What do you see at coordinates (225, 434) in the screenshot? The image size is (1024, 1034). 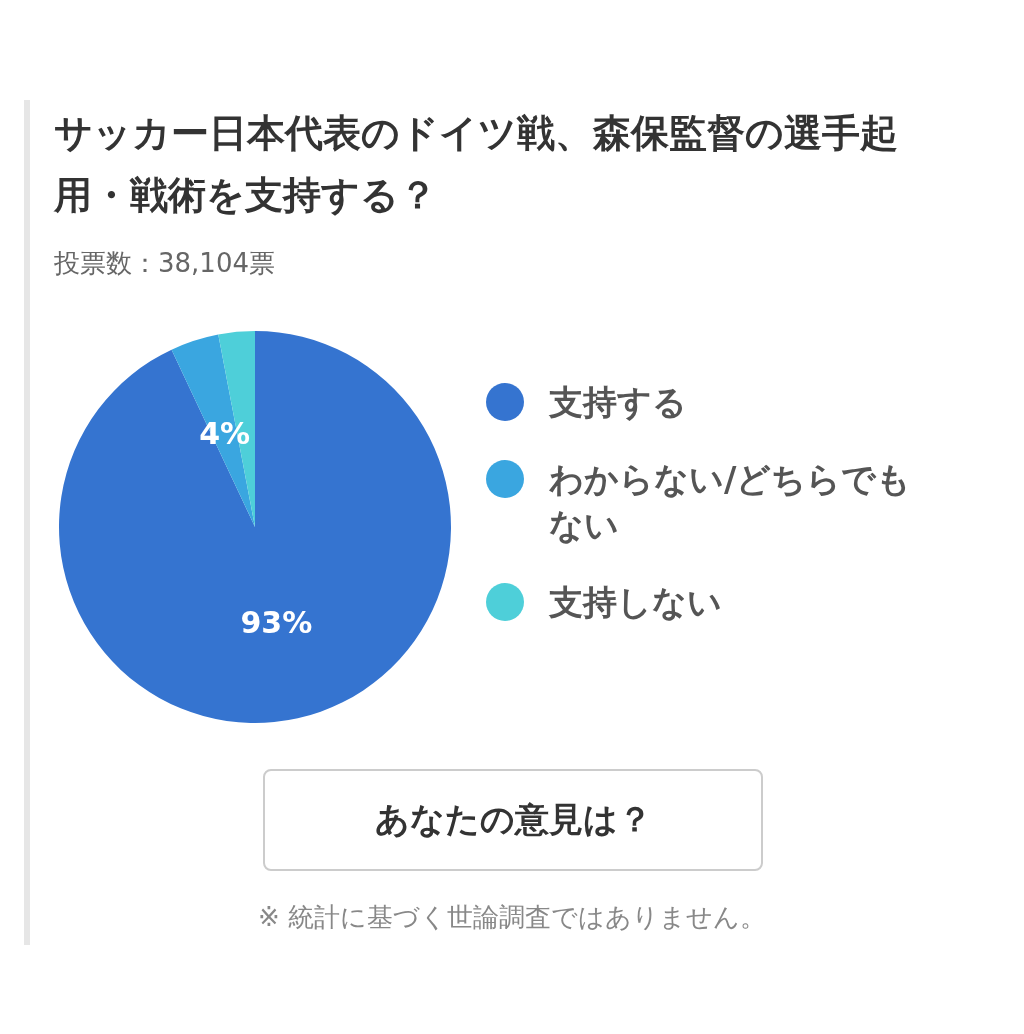 I see `data-label: 4%` at bounding box center [225, 434].